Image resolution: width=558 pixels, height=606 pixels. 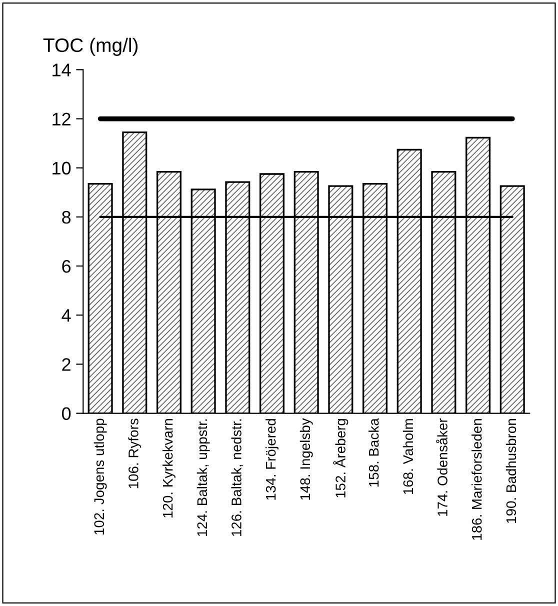 What do you see at coordinates (61, 70) in the screenshot?
I see `y-tick-label: 14` at bounding box center [61, 70].